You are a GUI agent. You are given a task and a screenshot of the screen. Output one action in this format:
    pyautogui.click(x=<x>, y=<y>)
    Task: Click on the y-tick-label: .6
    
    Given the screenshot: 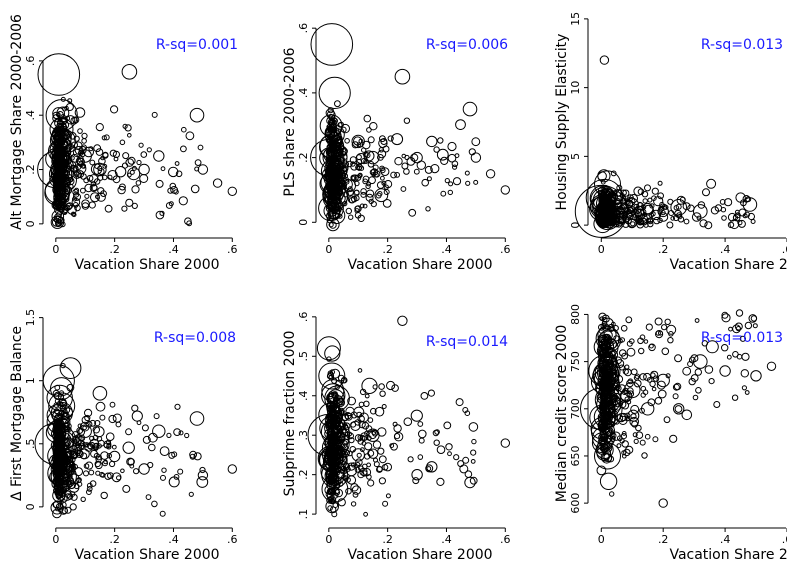 What is the action you would take?
    pyautogui.click(x=303, y=317)
    